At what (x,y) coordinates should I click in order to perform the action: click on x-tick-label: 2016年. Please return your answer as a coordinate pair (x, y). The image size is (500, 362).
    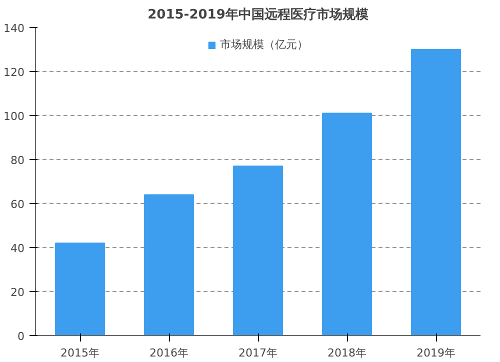
    Looking at the image, I should click on (169, 353).